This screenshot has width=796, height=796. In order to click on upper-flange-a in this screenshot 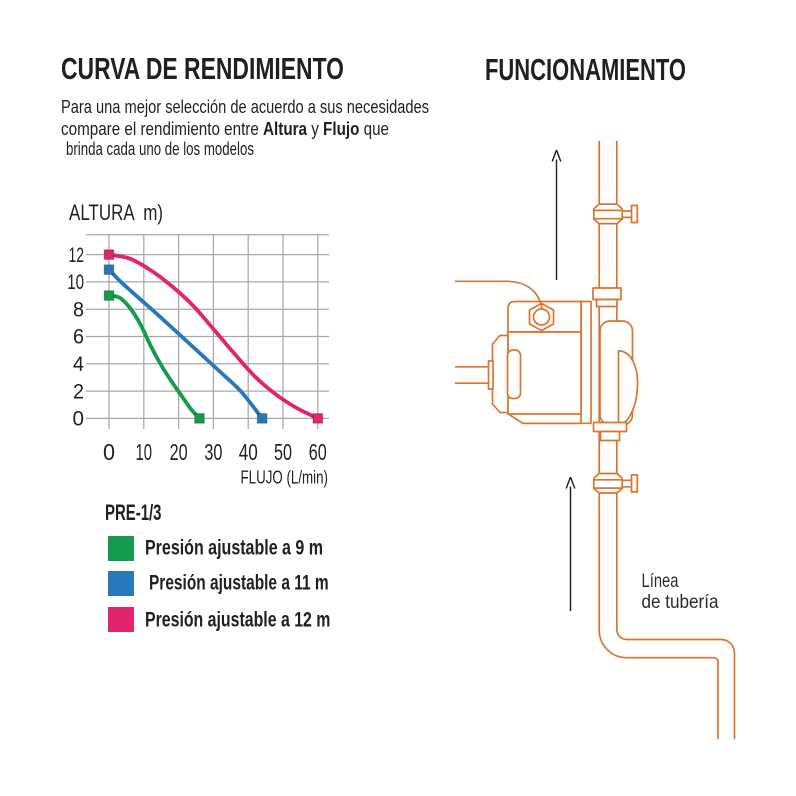, I will do `click(607, 294)`.